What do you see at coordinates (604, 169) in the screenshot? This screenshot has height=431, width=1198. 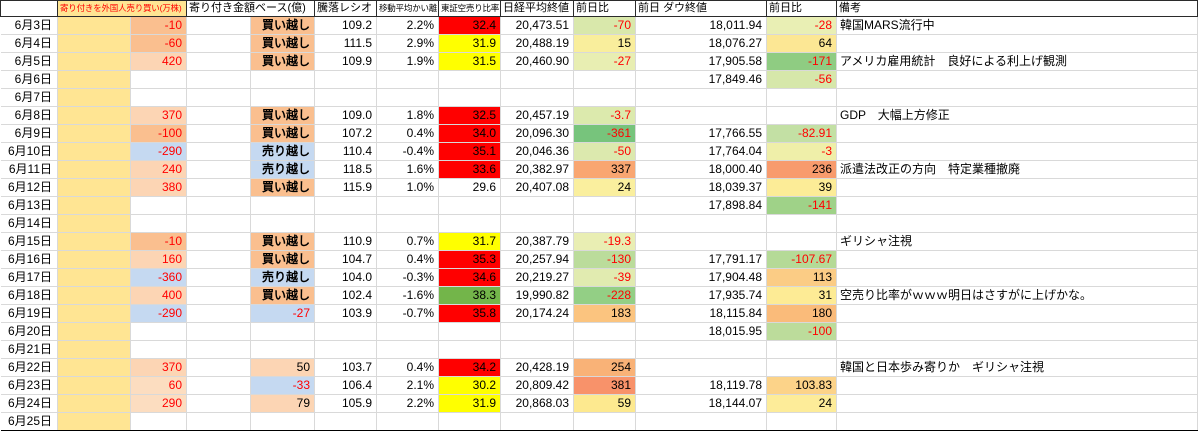 I see `nikkei-change-cell: 337` at bounding box center [604, 169].